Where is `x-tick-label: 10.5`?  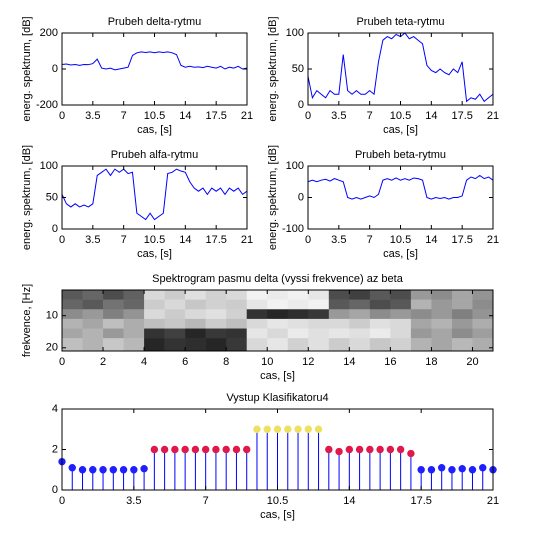 x-tick-label: 10.5 is located at coordinates (400, 240).